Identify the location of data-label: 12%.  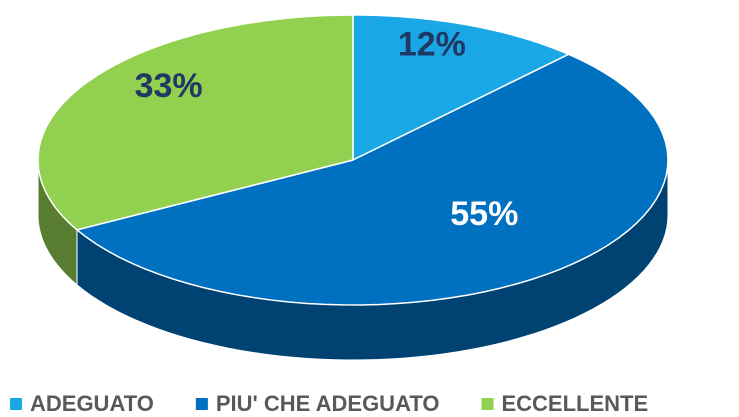
(432, 44).